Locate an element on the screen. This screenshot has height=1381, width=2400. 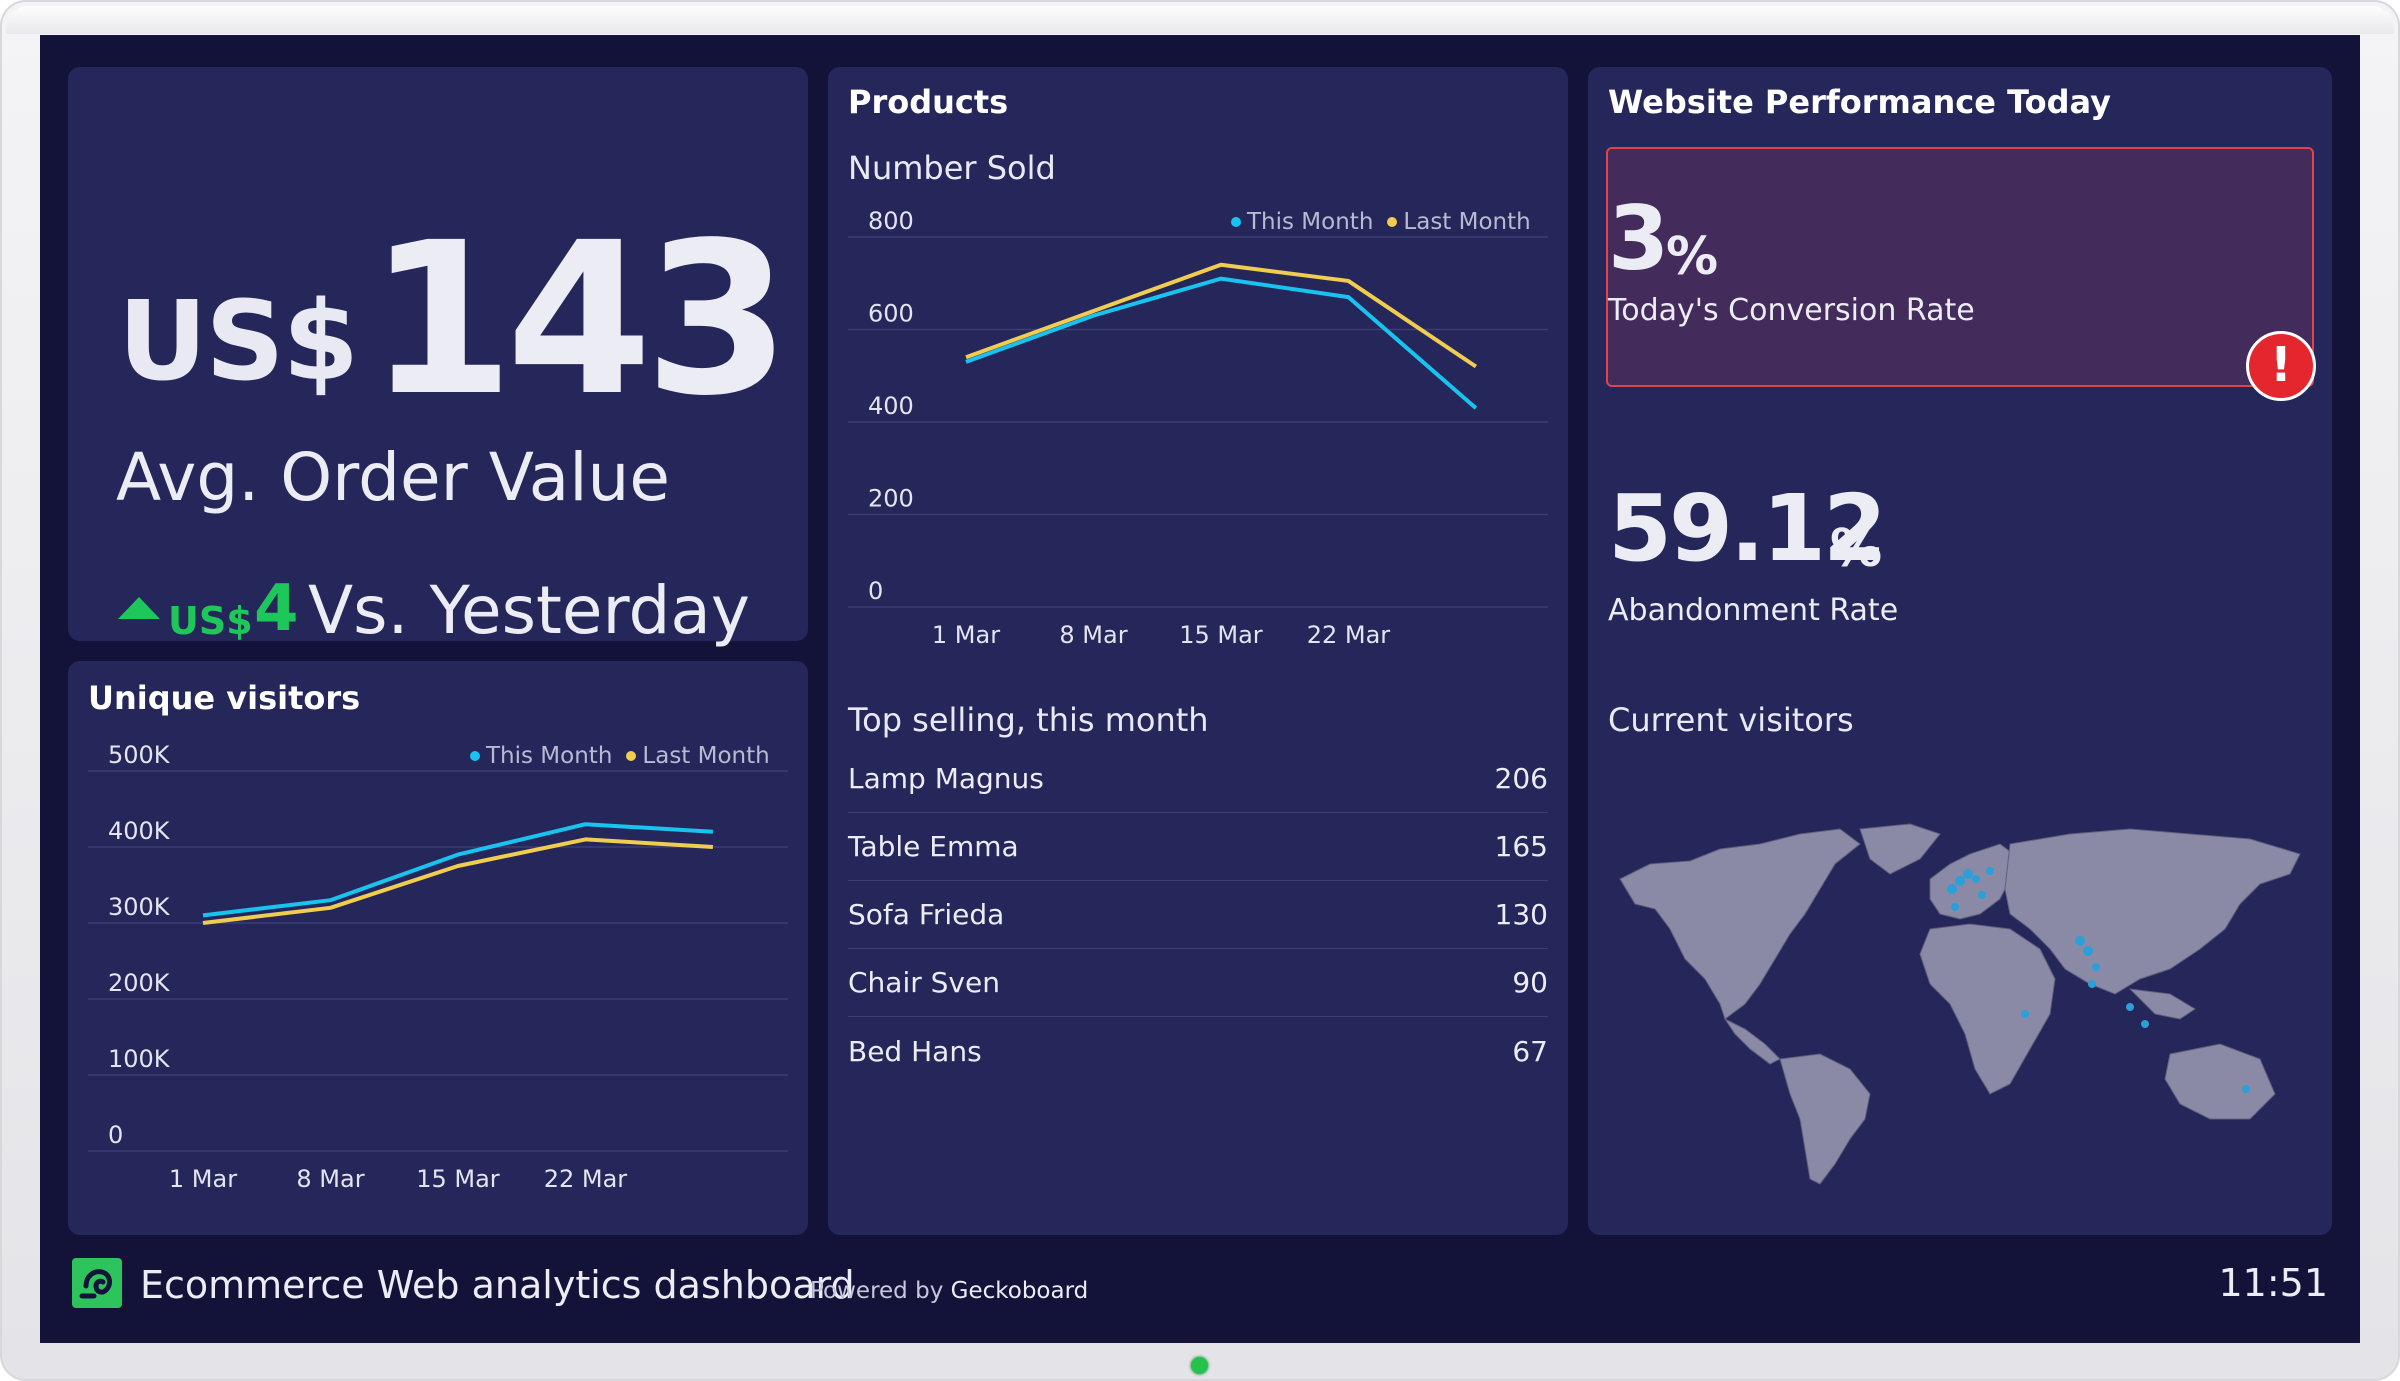
map-north-america is located at coordinates (1740, 924).